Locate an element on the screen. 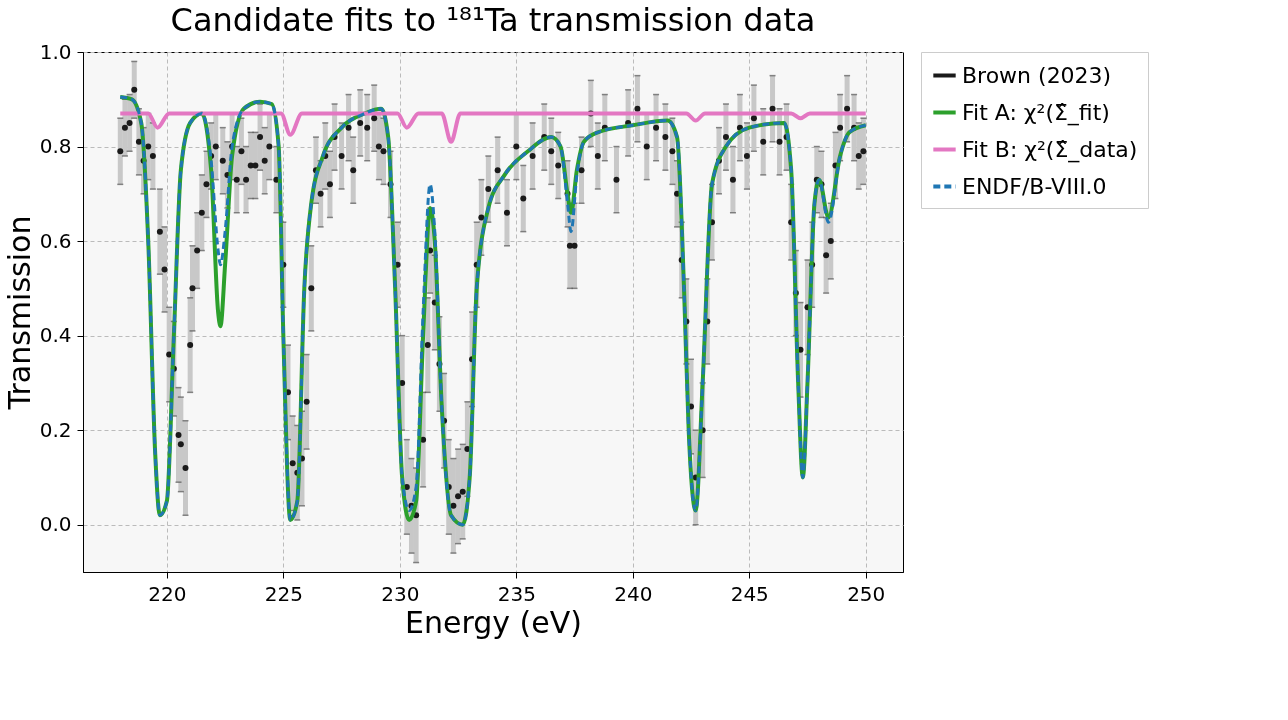 The image size is (1288, 720). chart-title: Candidate fits to ¹⁸¹Ta transmission data is located at coordinates (493, 20).